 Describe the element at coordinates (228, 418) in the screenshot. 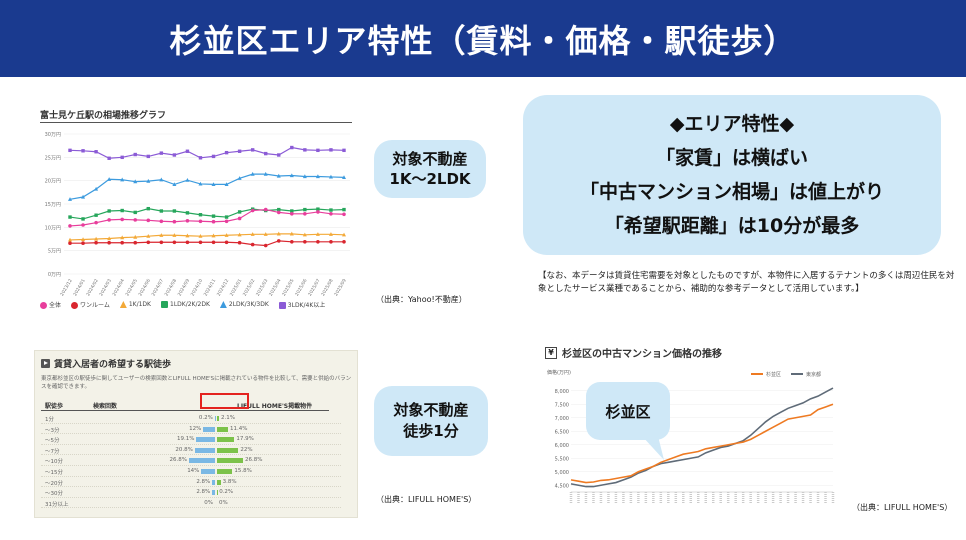

I see `supply-value: 2.1%` at that location.